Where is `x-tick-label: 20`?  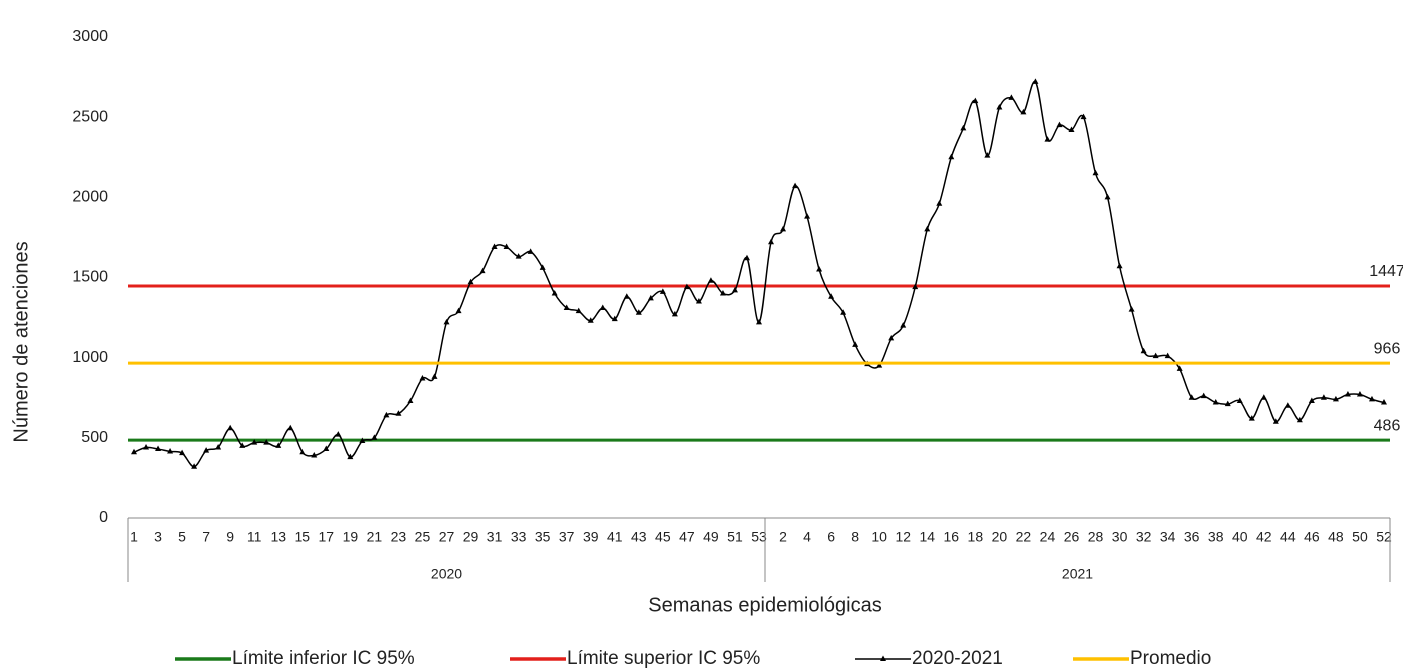 x-tick-label: 20 is located at coordinates (1000, 537).